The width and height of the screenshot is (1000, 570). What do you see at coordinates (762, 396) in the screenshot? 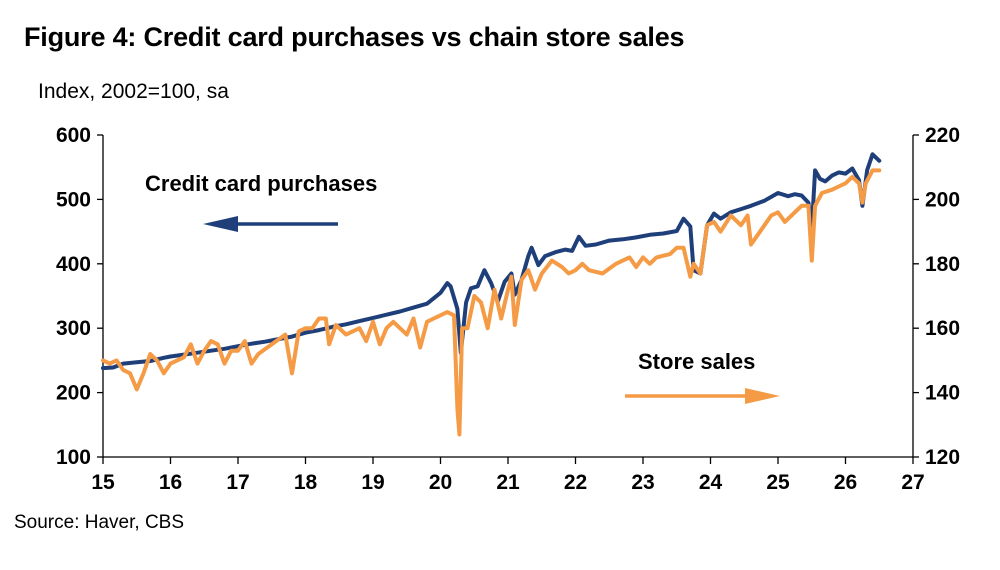
I see `annotation-store-sales-arrow-head` at bounding box center [762, 396].